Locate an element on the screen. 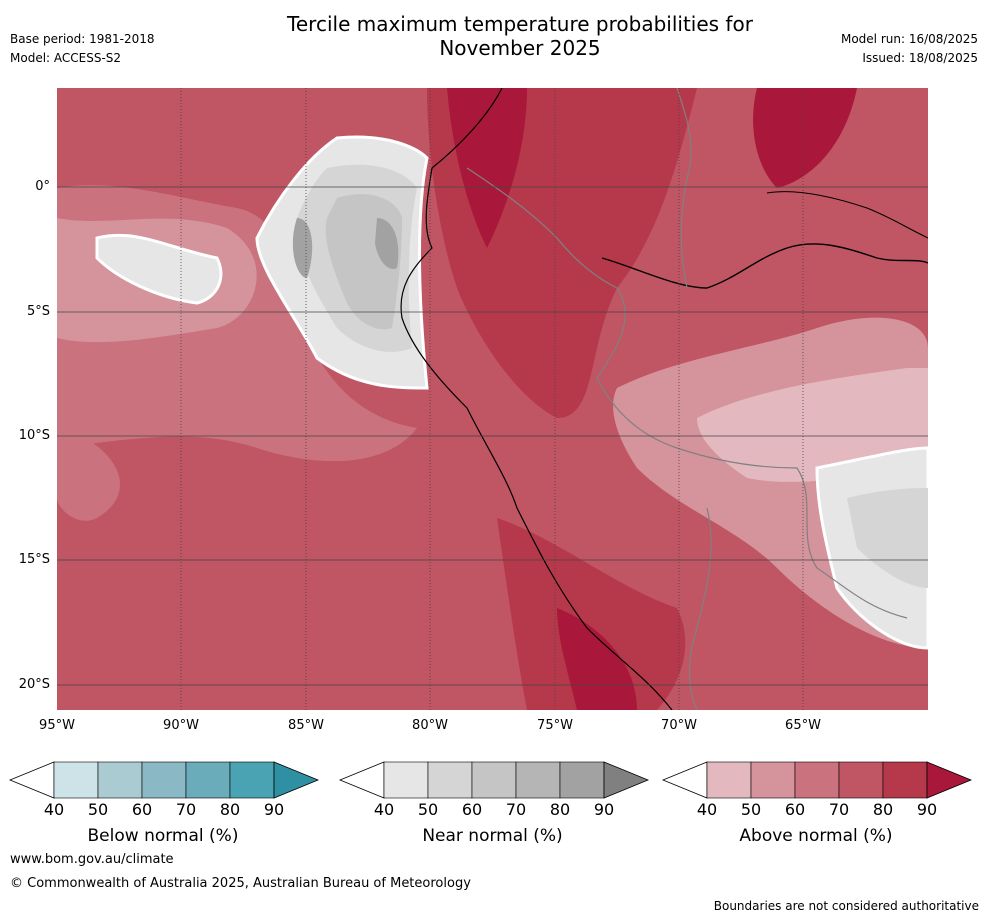 The height and width of the screenshot is (919, 988). website-link: www.bom.gov.au/climate is located at coordinates (92, 859).